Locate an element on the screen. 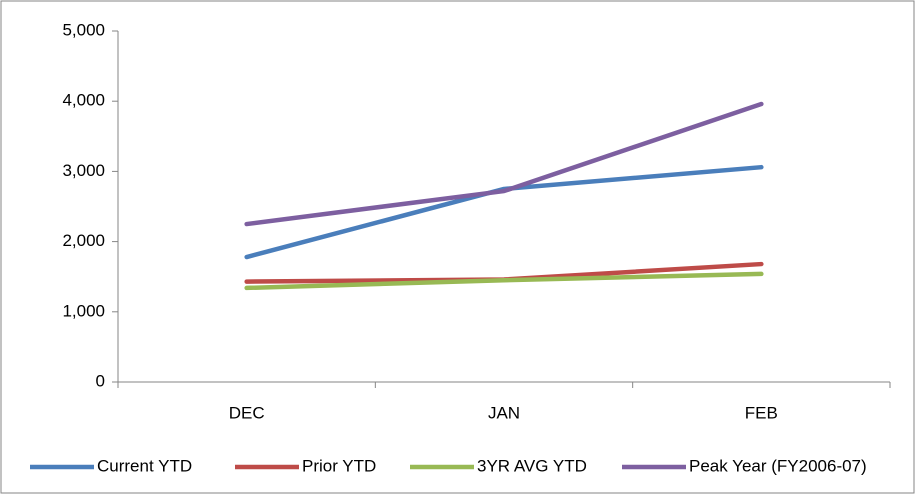 This screenshot has height=495, width=916. x-tick-label: JAN is located at coordinates (504, 412).